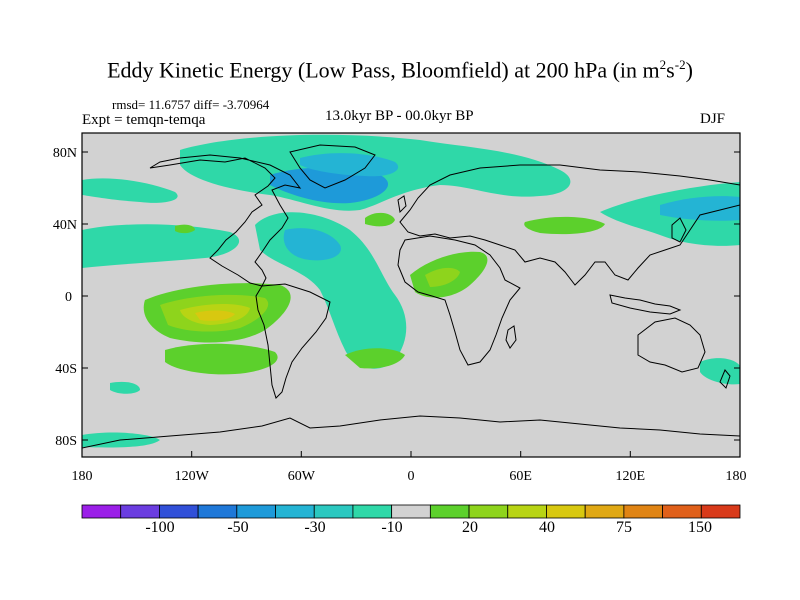 The height and width of the screenshot is (600, 800). What do you see at coordinates (624, 527) in the screenshot?
I see `colorbar-label: 75` at bounding box center [624, 527].